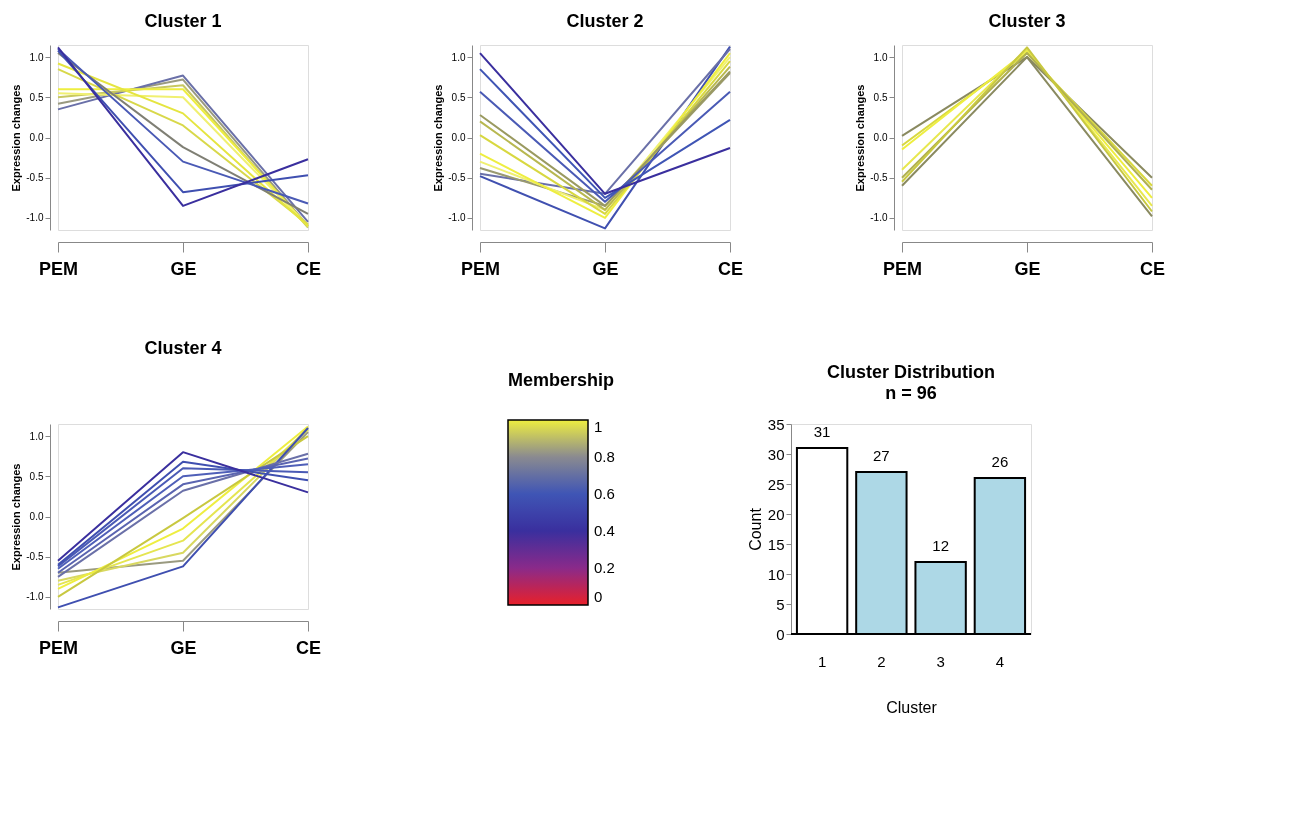  What do you see at coordinates (776, 454) in the screenshot?
I see `y-tick-label: 30` at bounding box center [776, 454].